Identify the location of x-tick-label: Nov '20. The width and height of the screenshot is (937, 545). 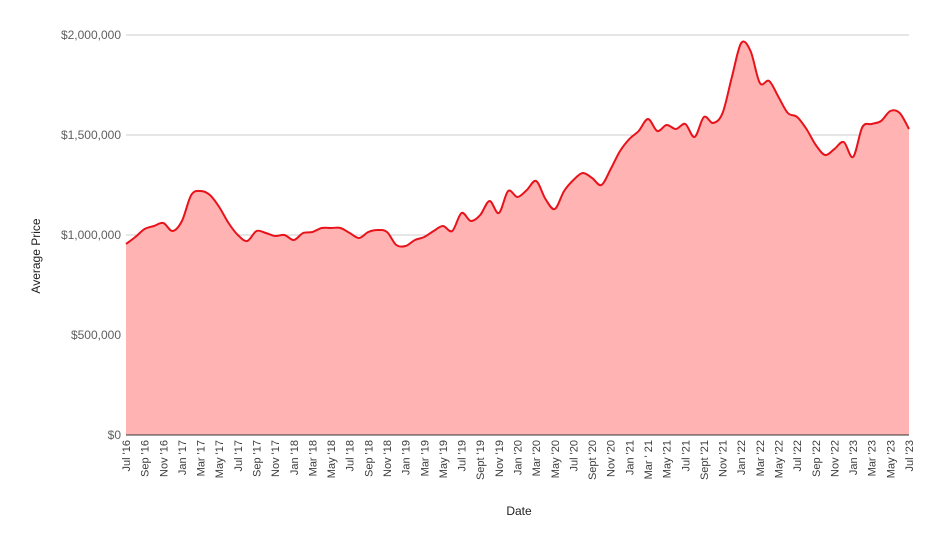
(612, 458).